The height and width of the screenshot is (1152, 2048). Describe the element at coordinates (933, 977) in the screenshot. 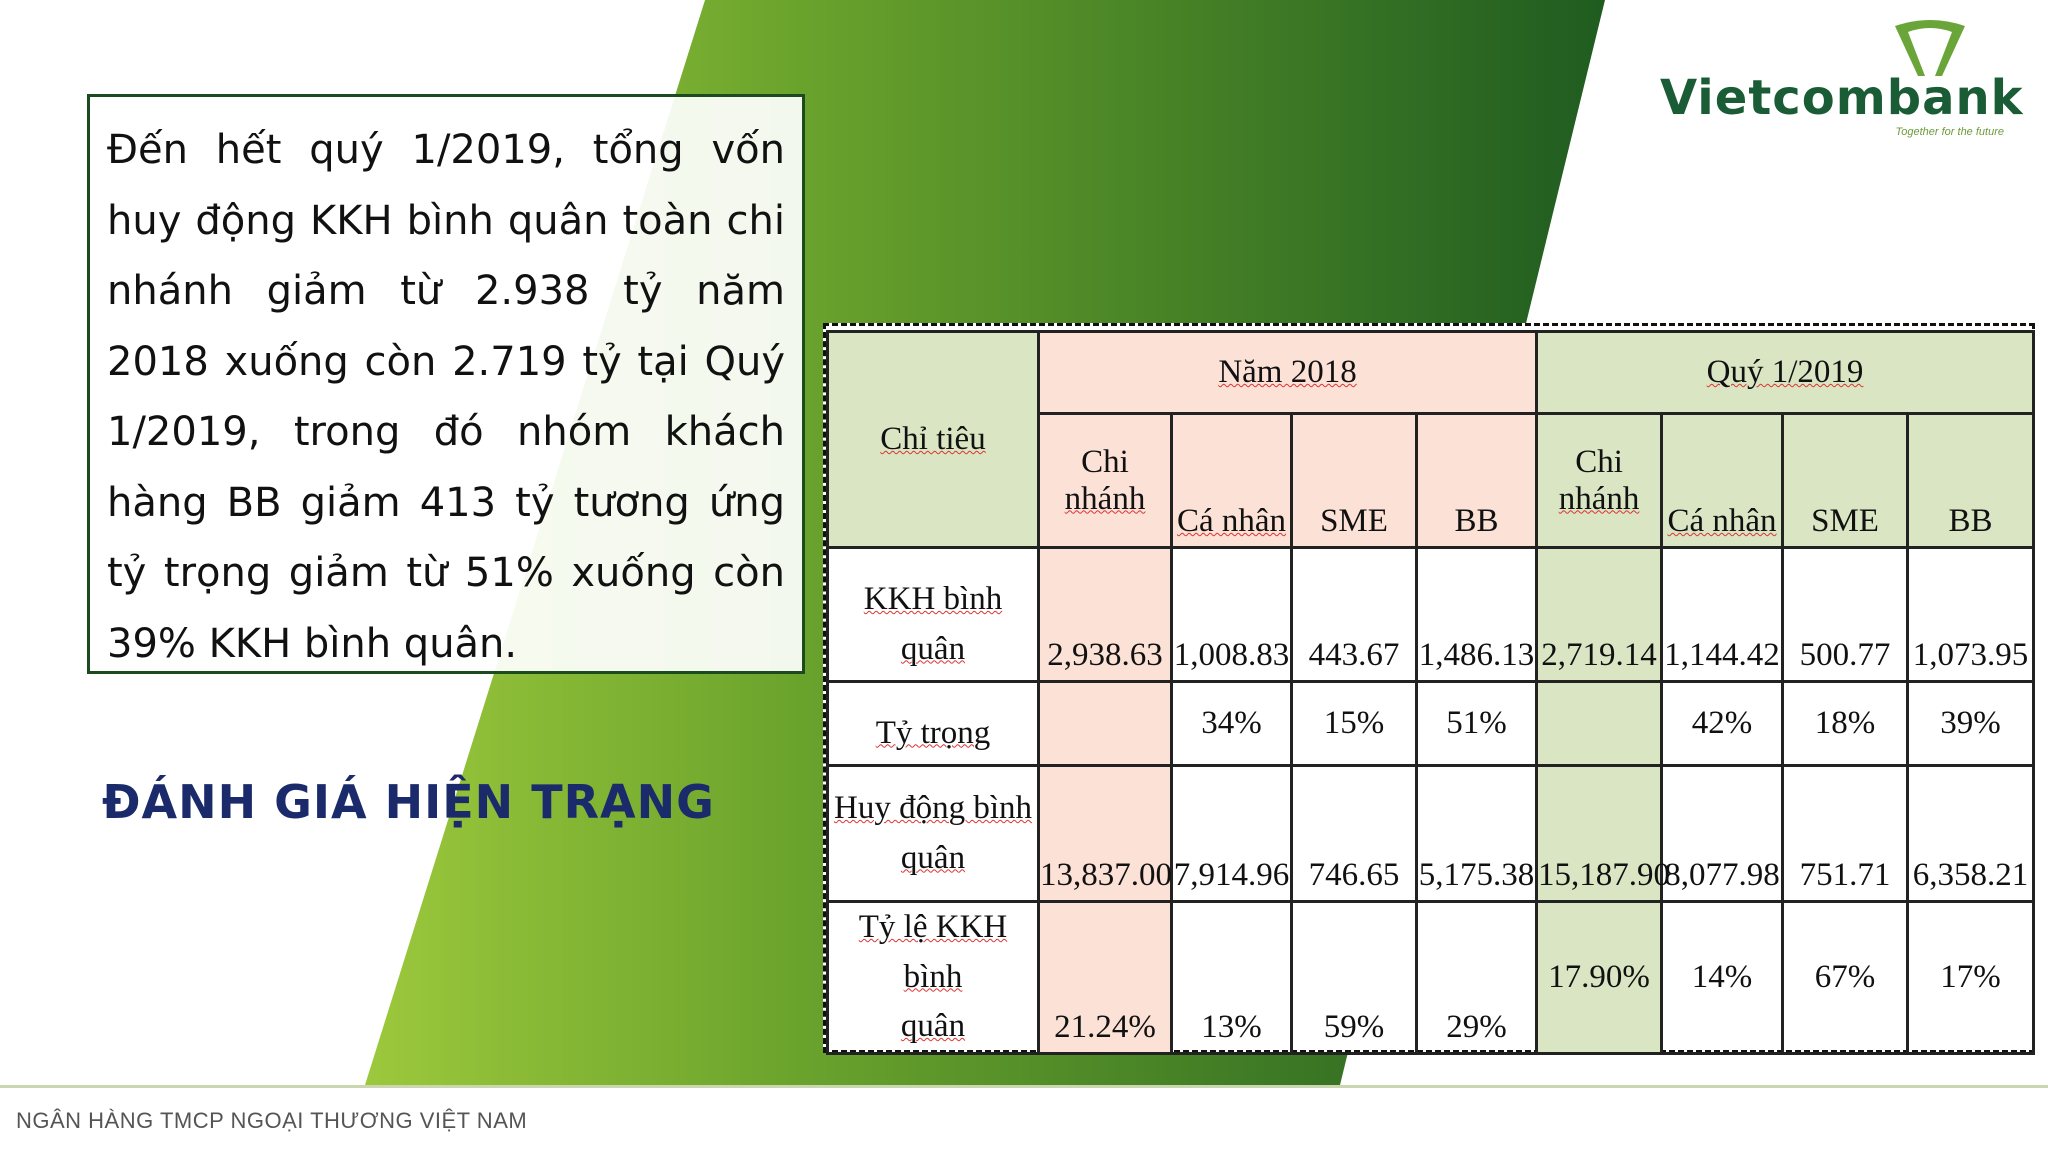

I see `row-label-kkh-ratio: Tỷ lệ KKH bình quân` at that location.